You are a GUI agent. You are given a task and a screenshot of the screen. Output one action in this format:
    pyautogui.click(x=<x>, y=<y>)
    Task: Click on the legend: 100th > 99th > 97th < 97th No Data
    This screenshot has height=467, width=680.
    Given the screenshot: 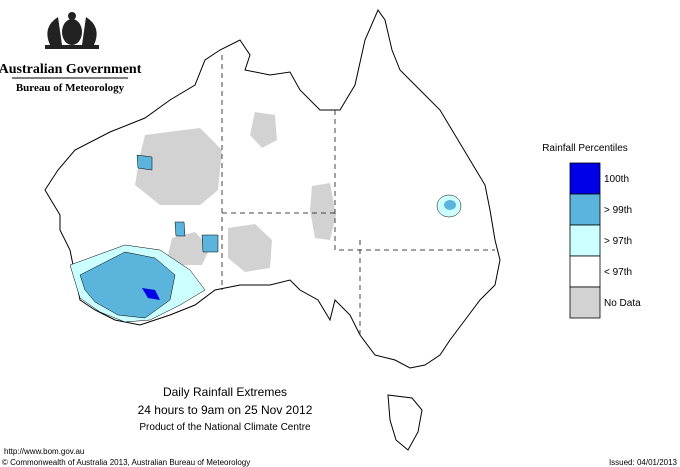 What is the action you would take?
    pyautogui.click(x=605, y=240)
    